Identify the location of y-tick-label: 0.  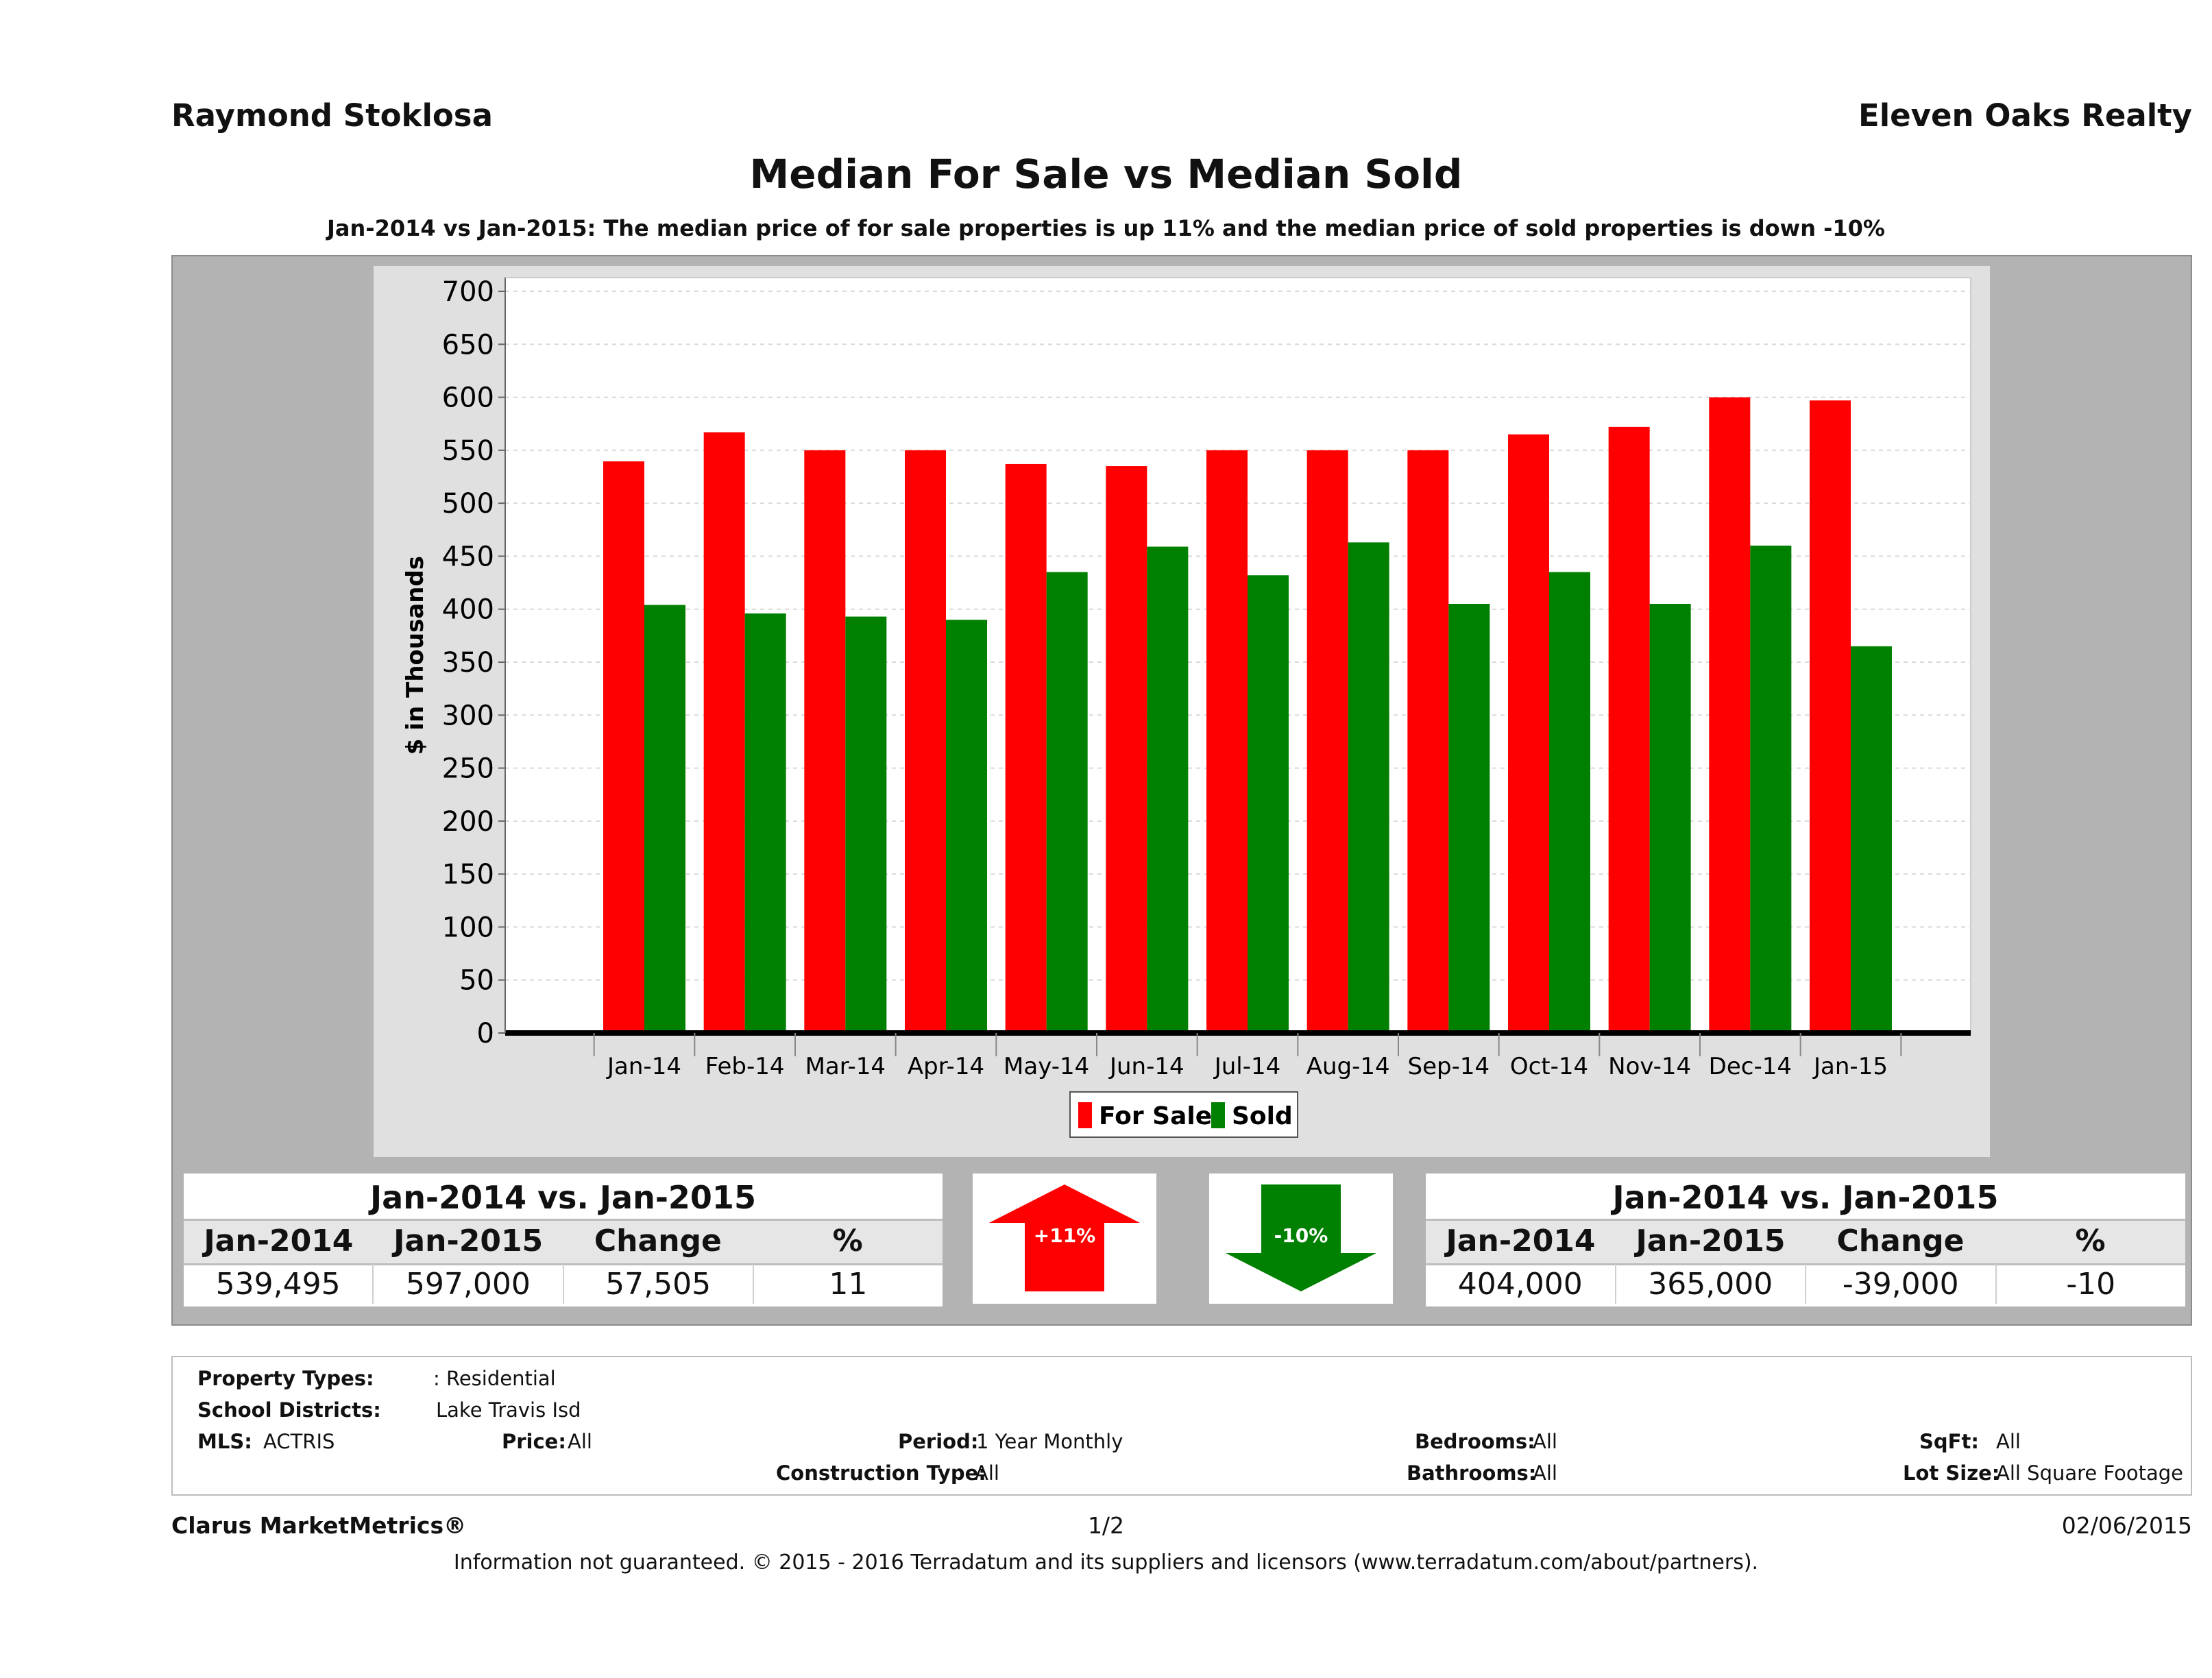
(485, 1033).